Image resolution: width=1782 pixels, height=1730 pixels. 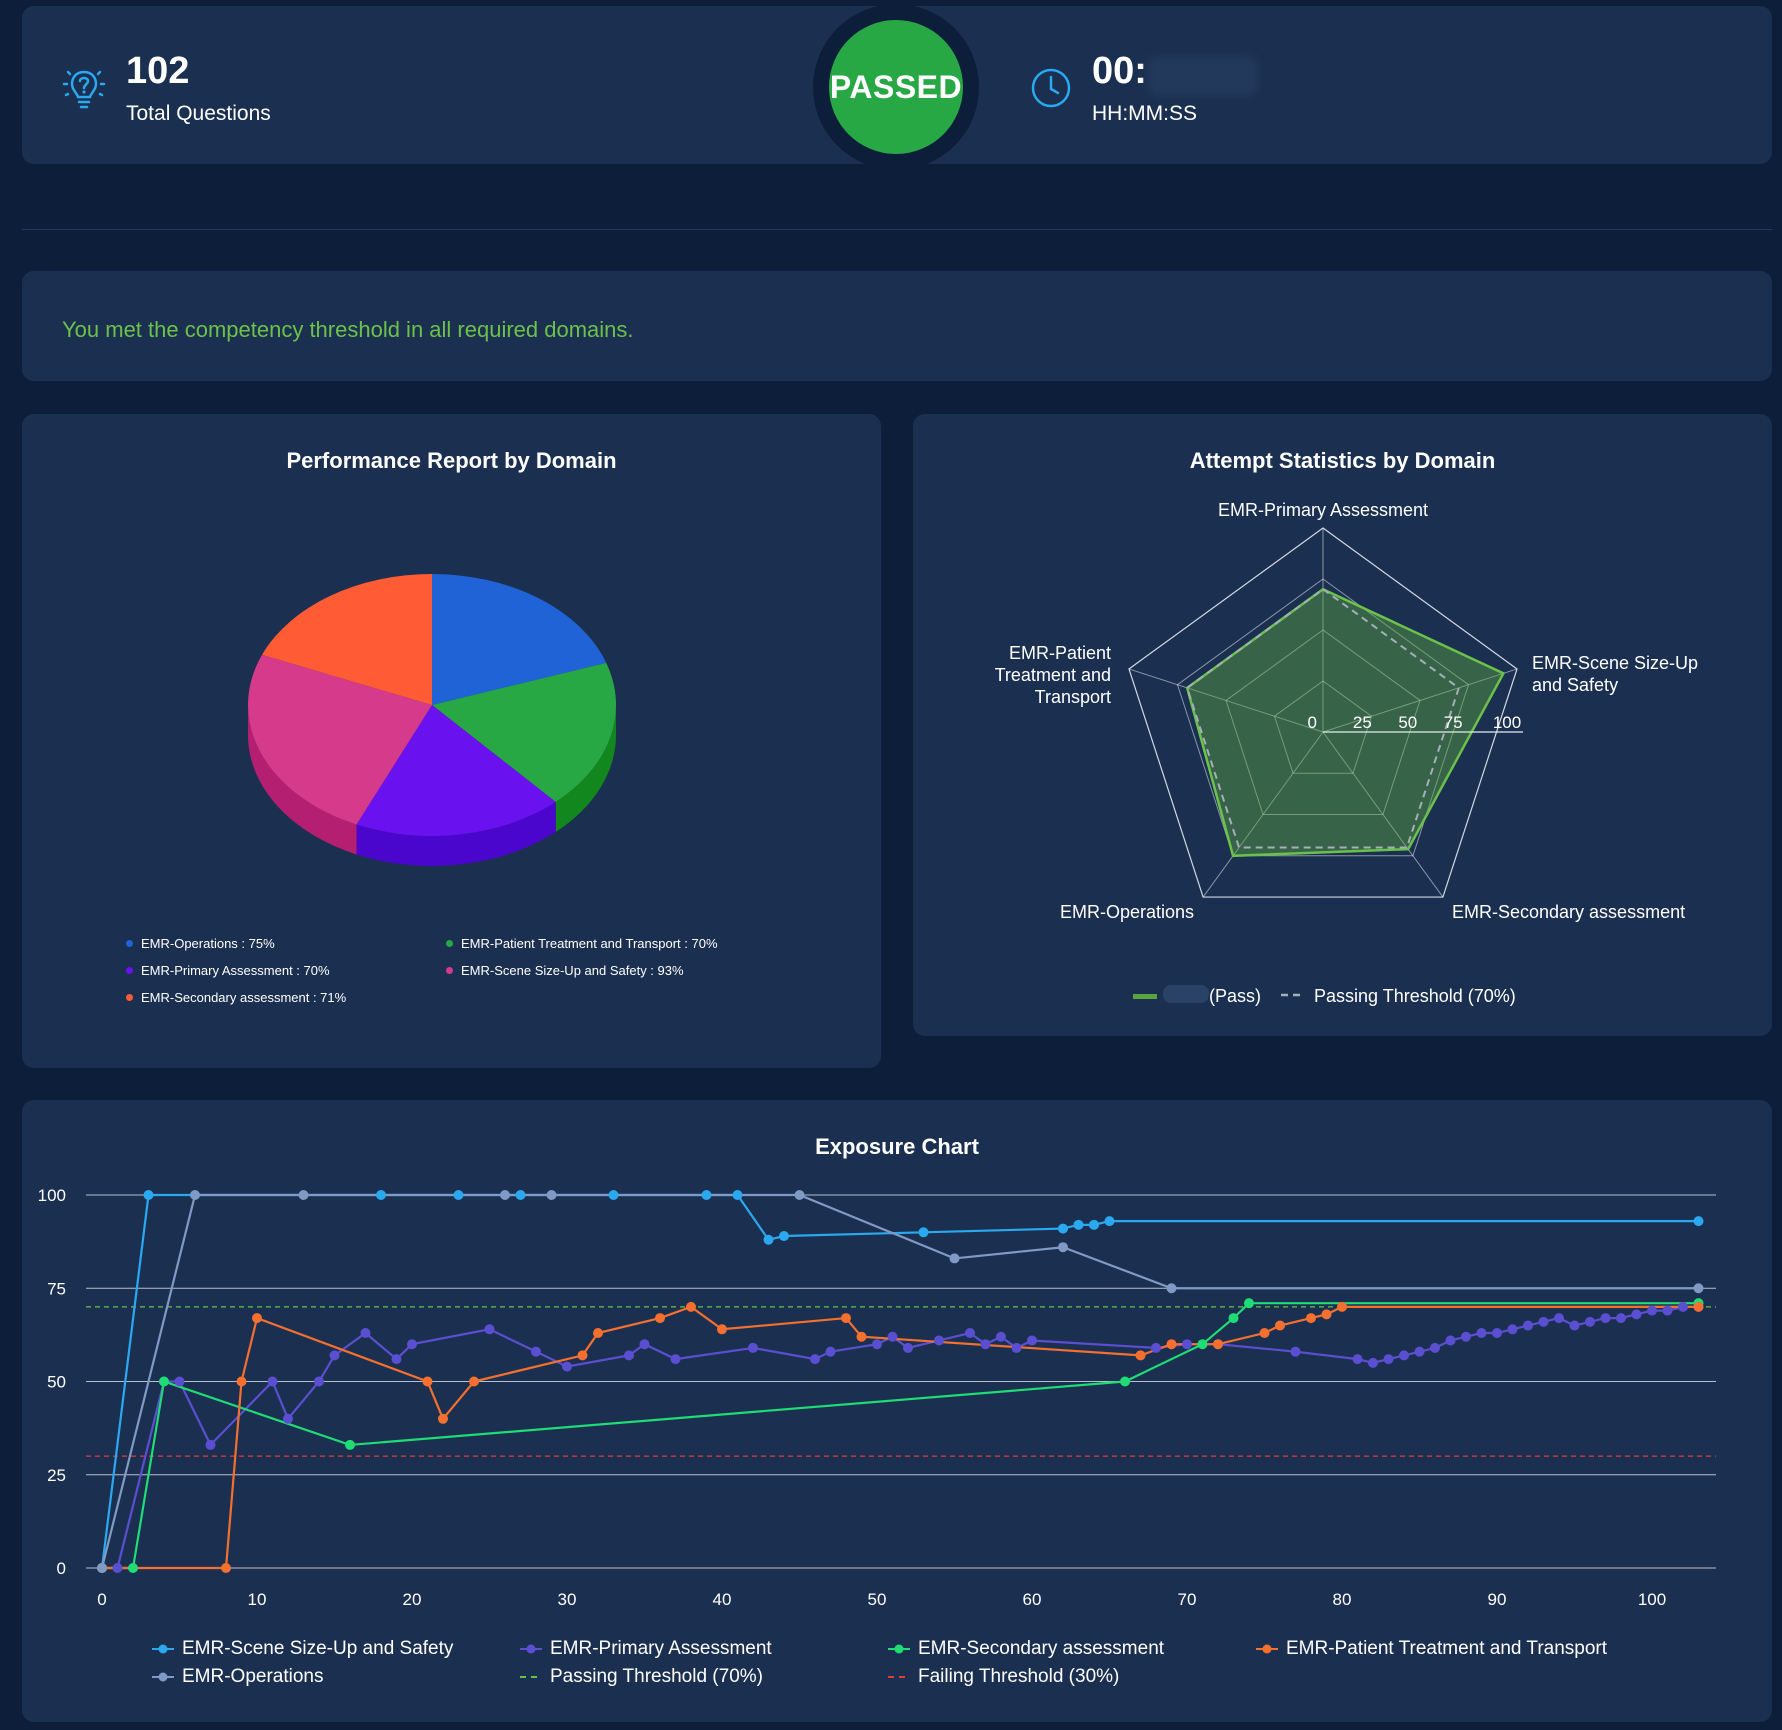 What do you see at coordinates (236, 997) in the screenshot?
I see `pie-legend-item: EMR-Secondary assessment : 71%` at bounding box center [236, 997].